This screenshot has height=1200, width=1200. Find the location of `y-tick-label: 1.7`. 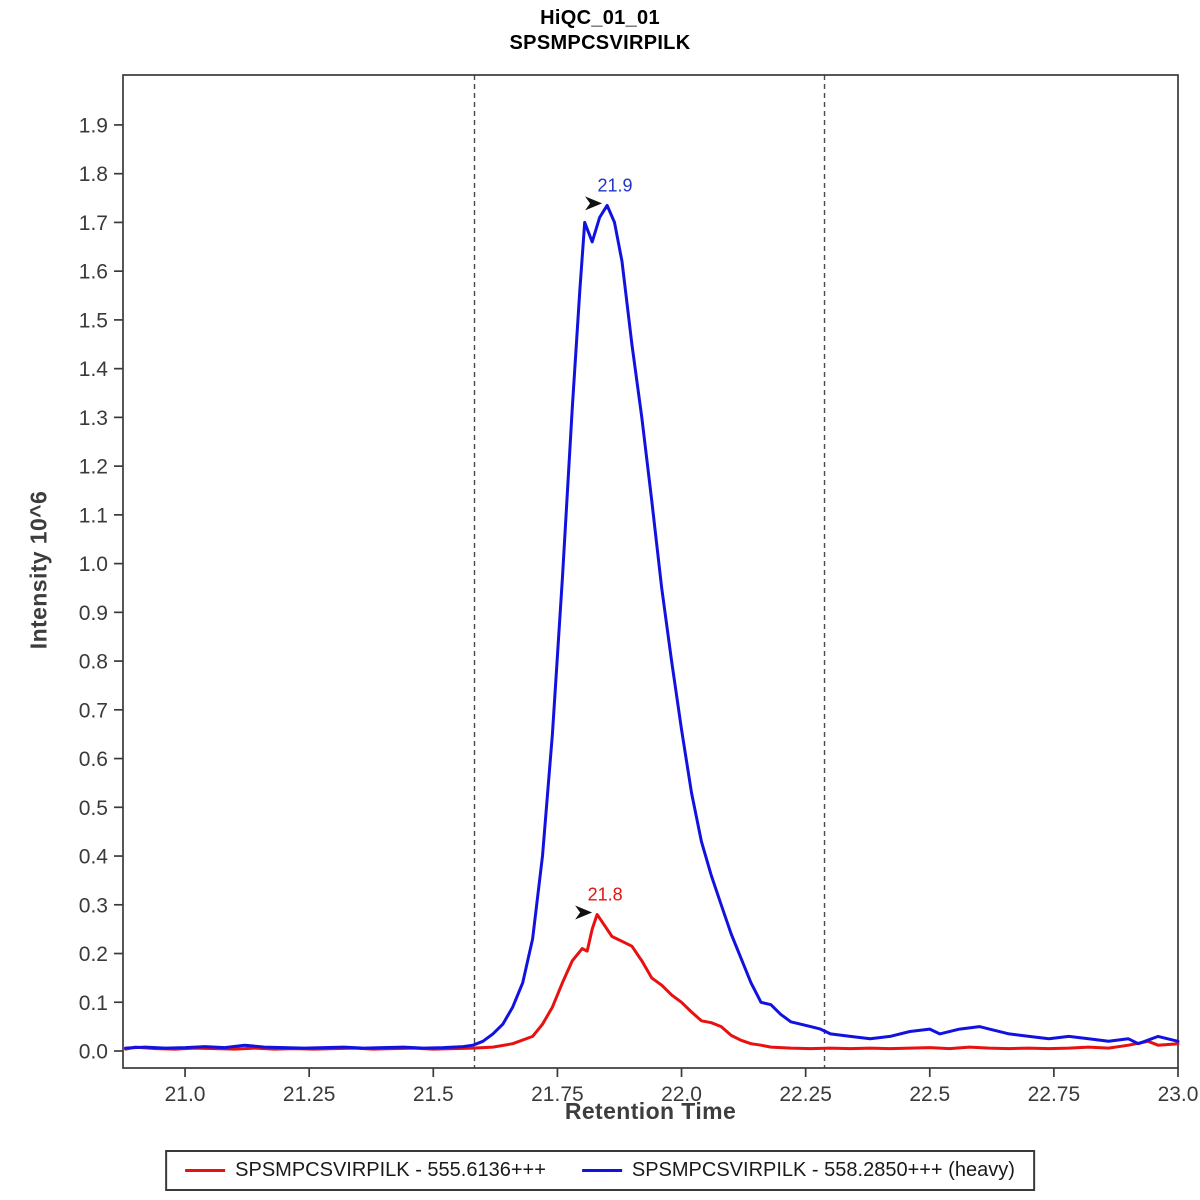

y-tick-label: 1.7 is located at coordinates (93, 223).